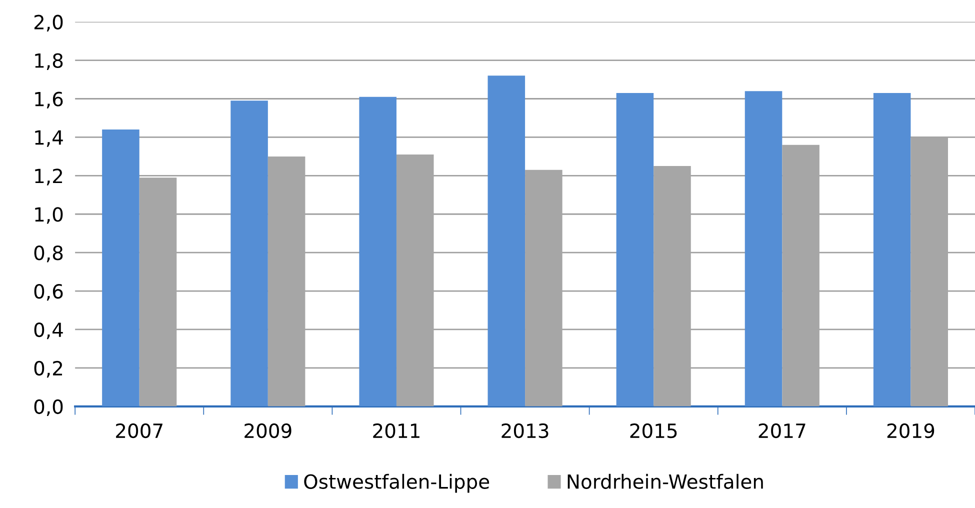 The width and height of the screenshot is (975, 508). I want to click on y-tick-label: 0,4, so click(48, 331).